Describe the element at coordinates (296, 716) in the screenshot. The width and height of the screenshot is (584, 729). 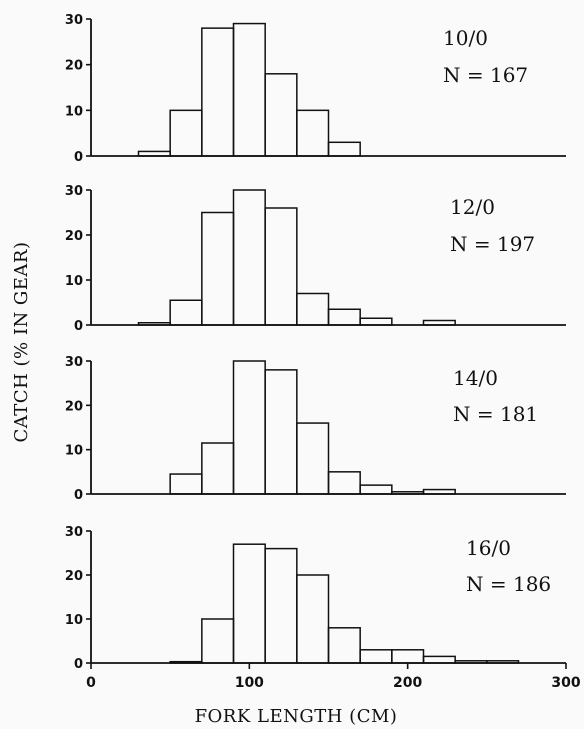
I see `x-axis-title: FORK LENGTH (CM)` at that location.